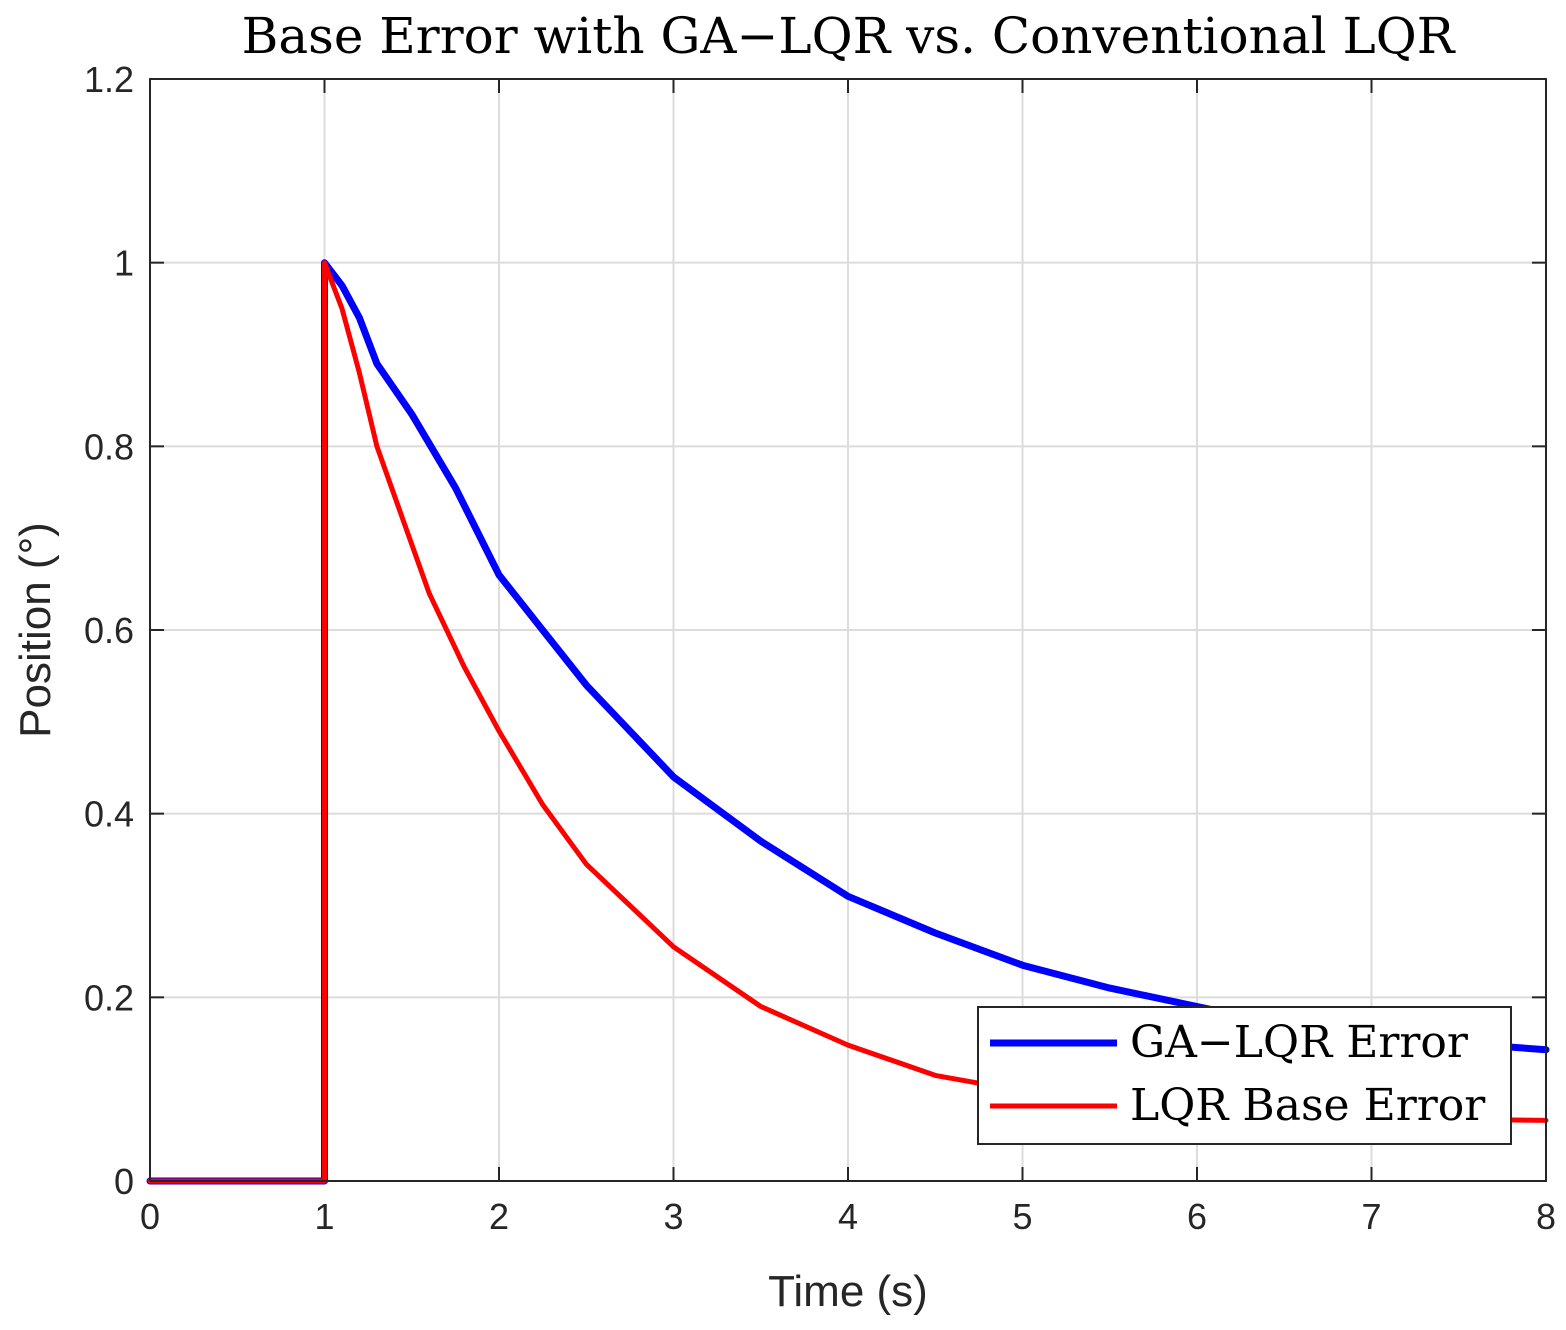  I want to click on y-tick-label: 1, so click(124, 263).